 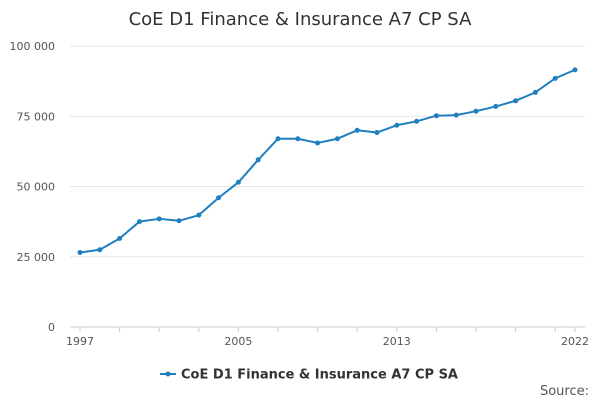 I want to click on legend: CoE D1 Finance & Insurance A7 CP SA, so click(x=309, y=375).